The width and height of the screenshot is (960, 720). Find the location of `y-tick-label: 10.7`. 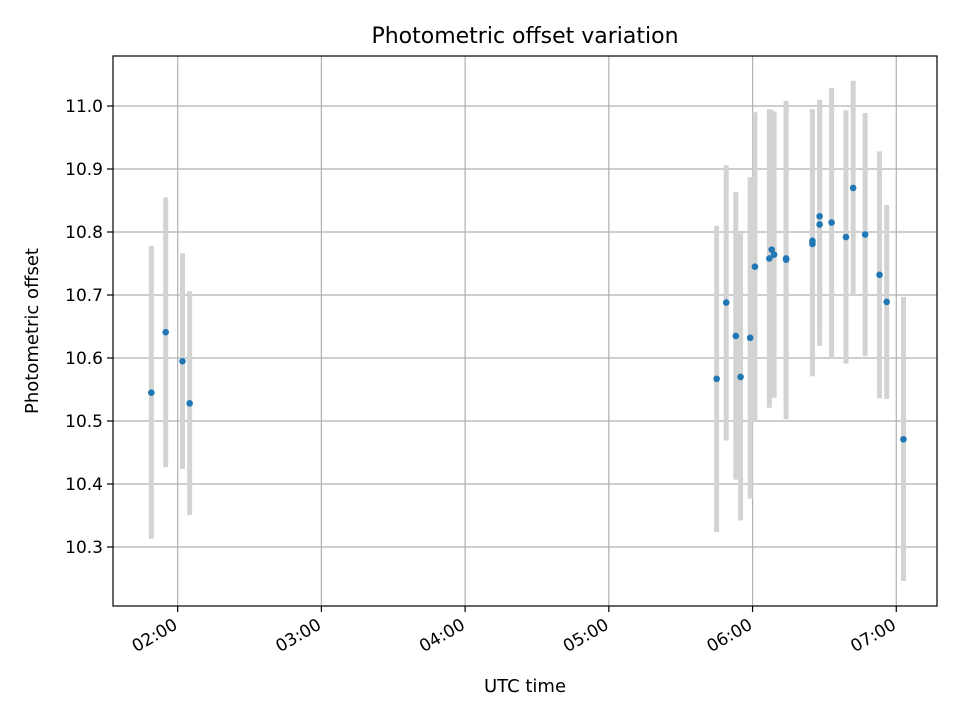

y-tick-label: 10.7 is located at coordinates (84, 296).